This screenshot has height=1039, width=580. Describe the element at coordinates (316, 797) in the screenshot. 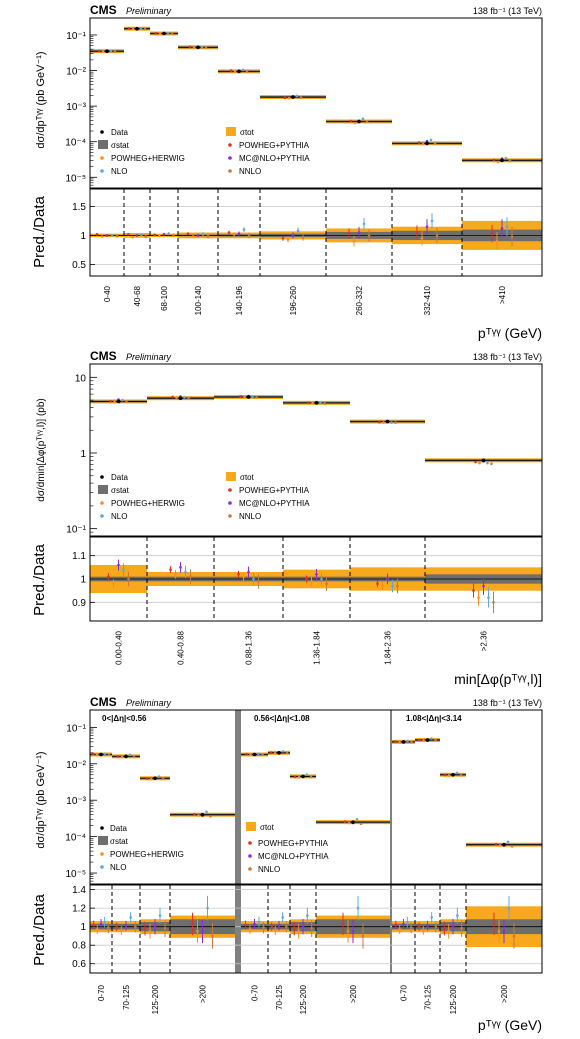

I see `main-plot-frame` at that location.